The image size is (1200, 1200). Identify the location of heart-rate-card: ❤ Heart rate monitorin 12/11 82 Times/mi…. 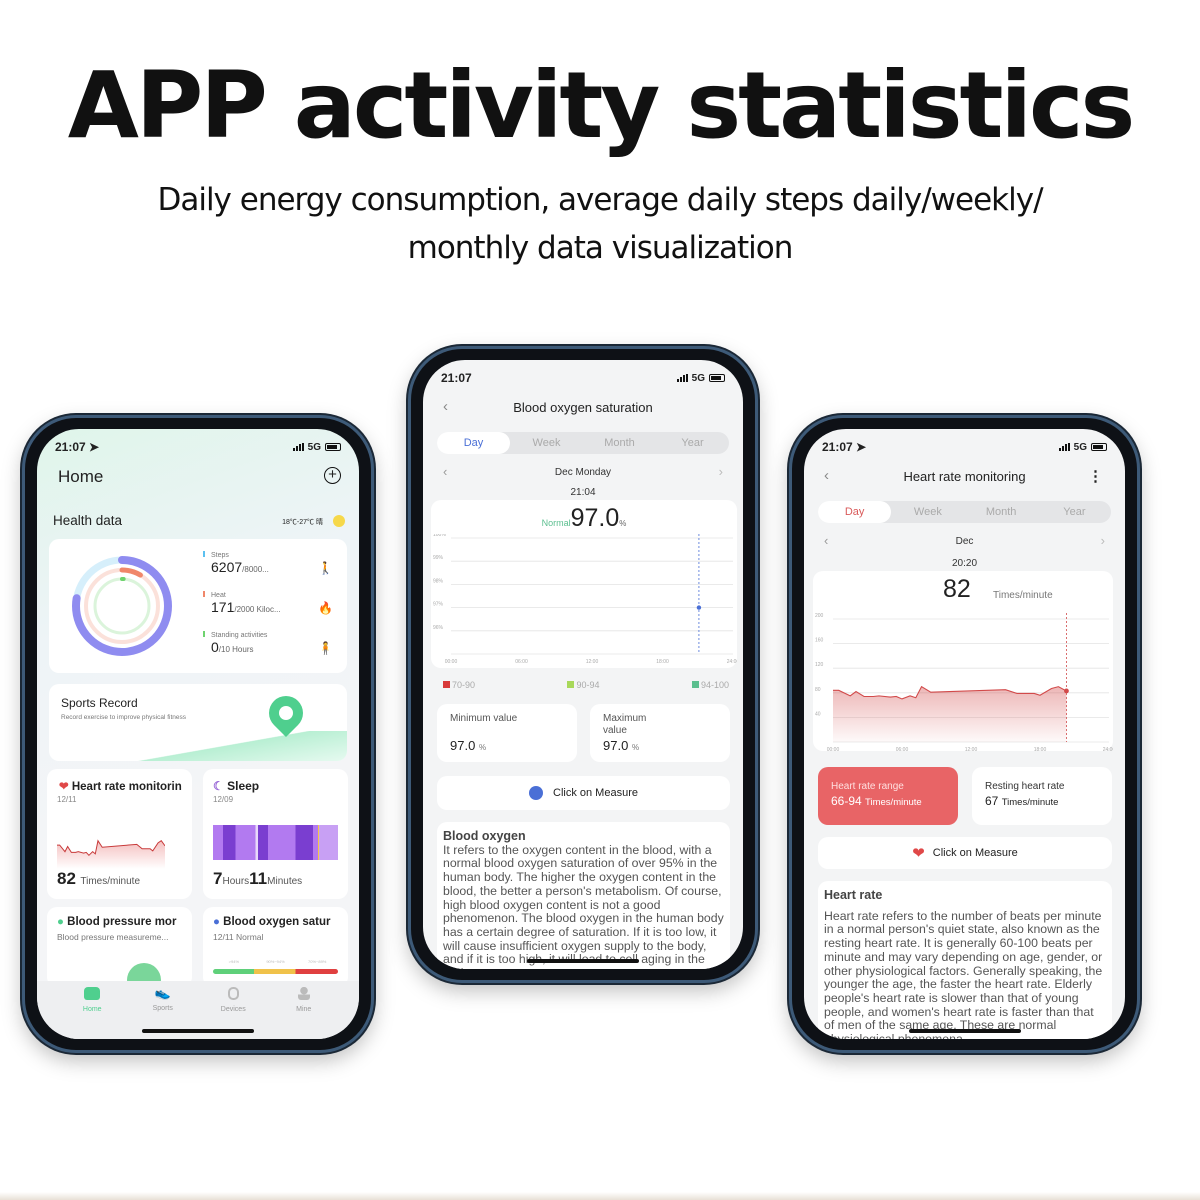
(119, 834).